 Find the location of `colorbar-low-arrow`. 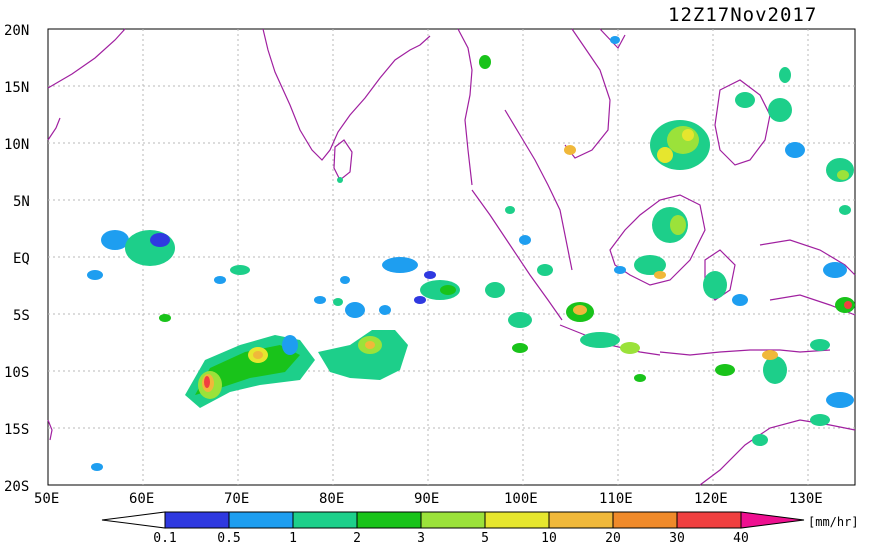

colorbar-low-arrow is located at coordinates (133, 520).